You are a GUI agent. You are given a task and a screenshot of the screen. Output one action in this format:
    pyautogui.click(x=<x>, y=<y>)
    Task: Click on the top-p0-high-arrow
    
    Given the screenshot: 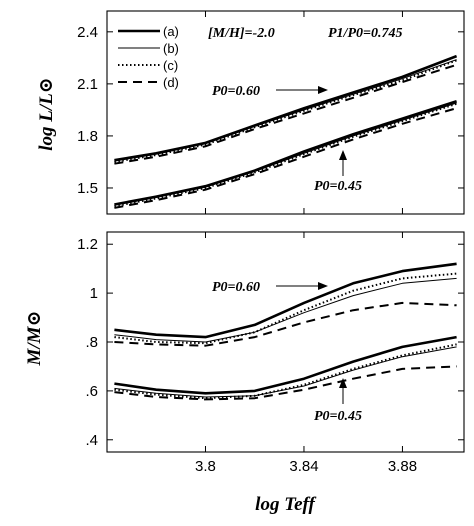 What is the action you would take?
    pyautogui.click(x=302, y=90)
    